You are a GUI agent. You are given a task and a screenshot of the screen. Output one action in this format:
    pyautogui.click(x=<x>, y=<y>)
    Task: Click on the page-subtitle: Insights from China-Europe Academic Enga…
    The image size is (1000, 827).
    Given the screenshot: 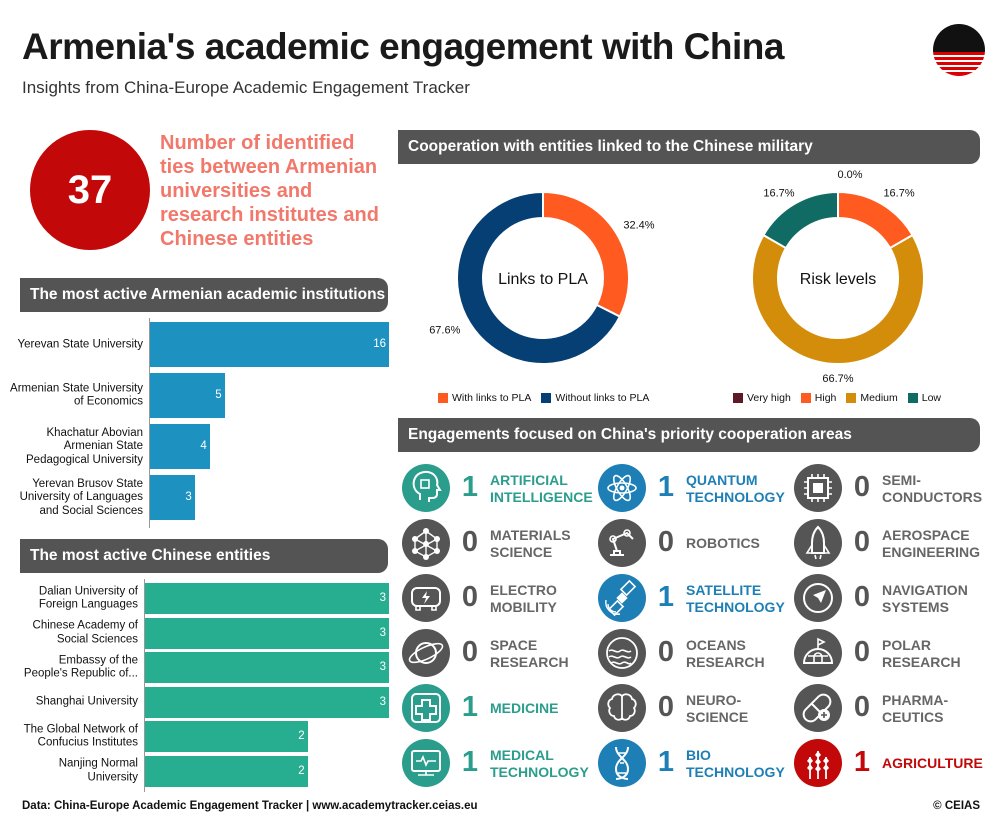 What is the action you would take?
    pyautogui.click(x=246, y=87)
    